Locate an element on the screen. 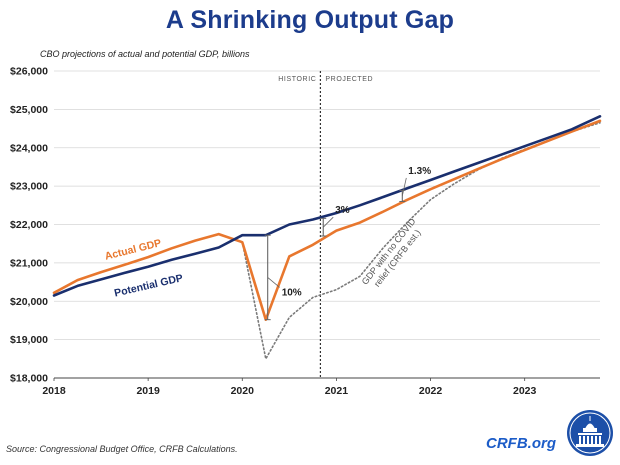 The height and width of the screenshot is (465, 620). y-tick-label: $24,000 is located at coordinates (29, 148).